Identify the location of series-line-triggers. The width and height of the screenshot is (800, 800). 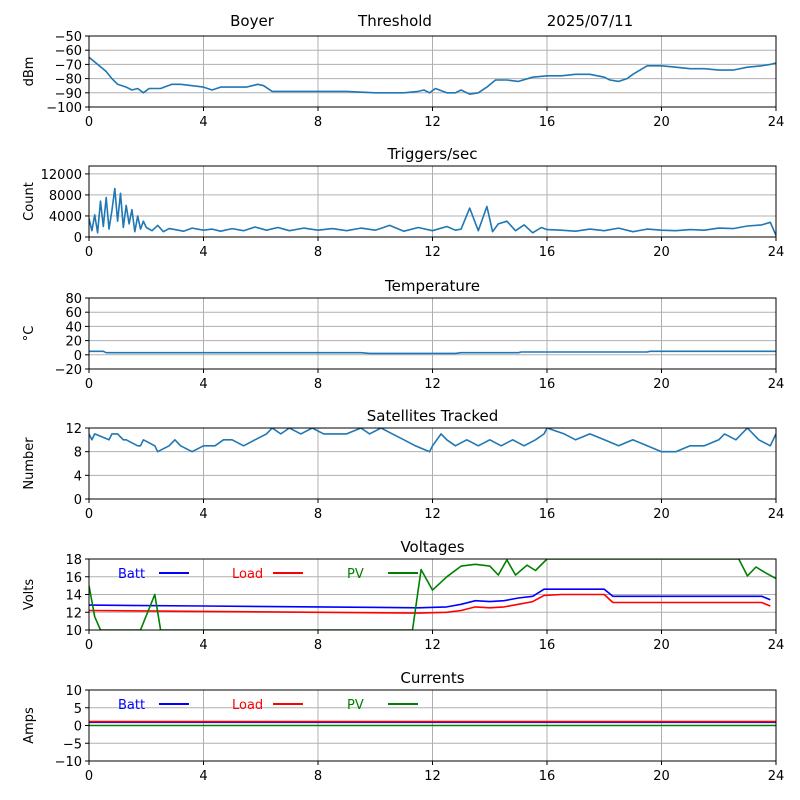
(432, 211).